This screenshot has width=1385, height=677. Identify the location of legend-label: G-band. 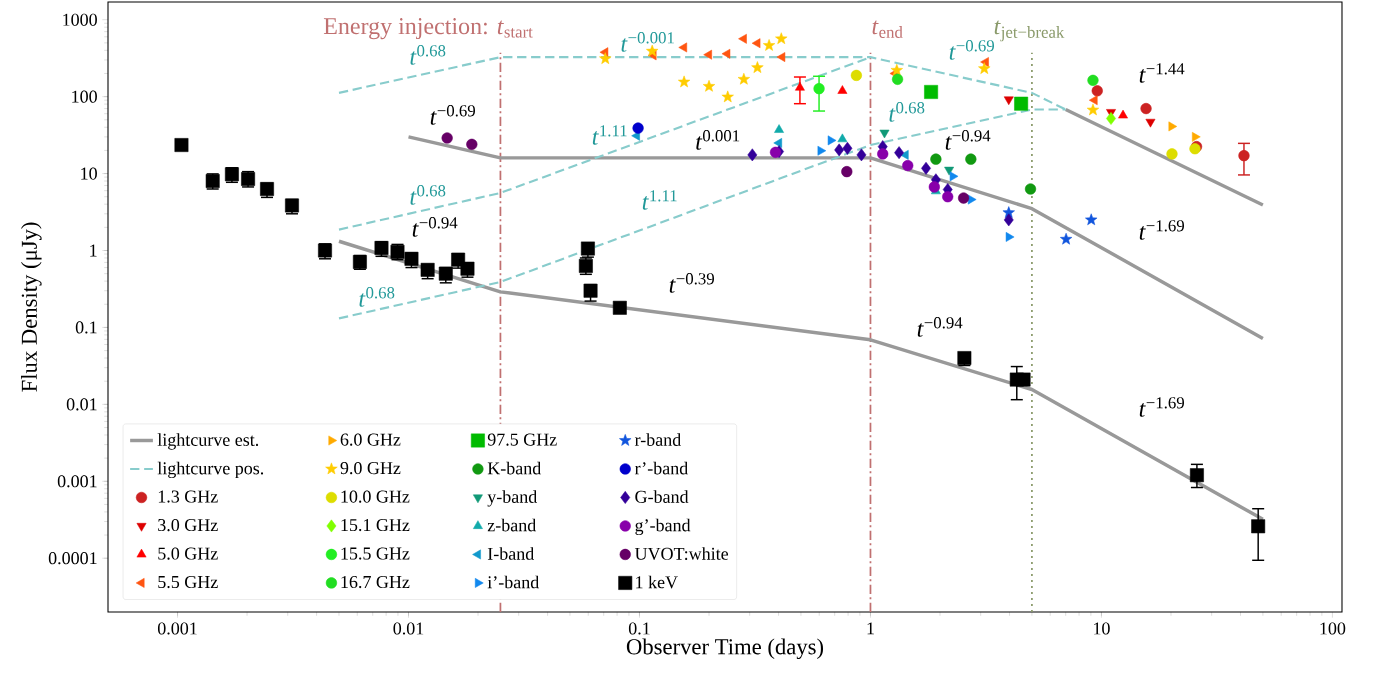
(662, 496).